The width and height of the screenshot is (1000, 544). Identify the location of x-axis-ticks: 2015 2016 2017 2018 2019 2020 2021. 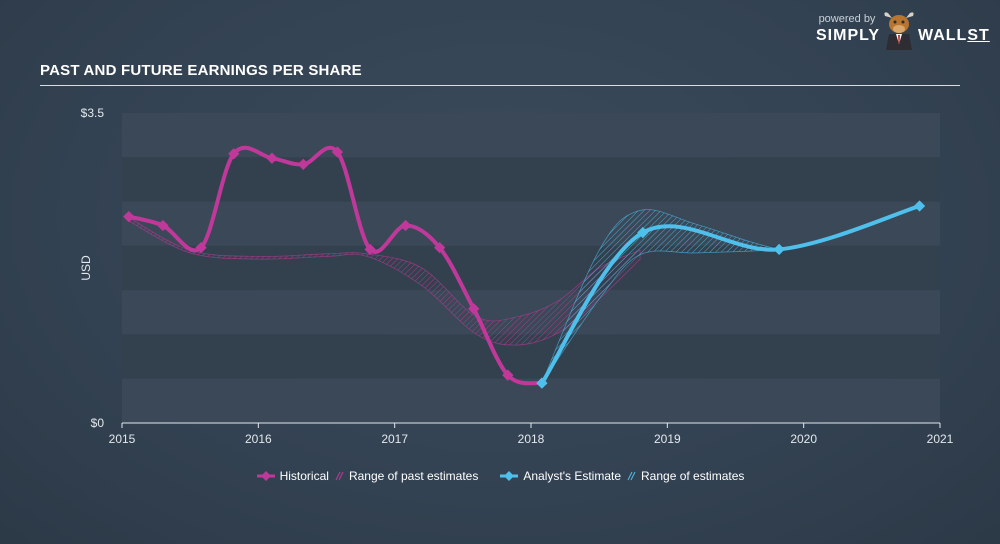
(531, 439).